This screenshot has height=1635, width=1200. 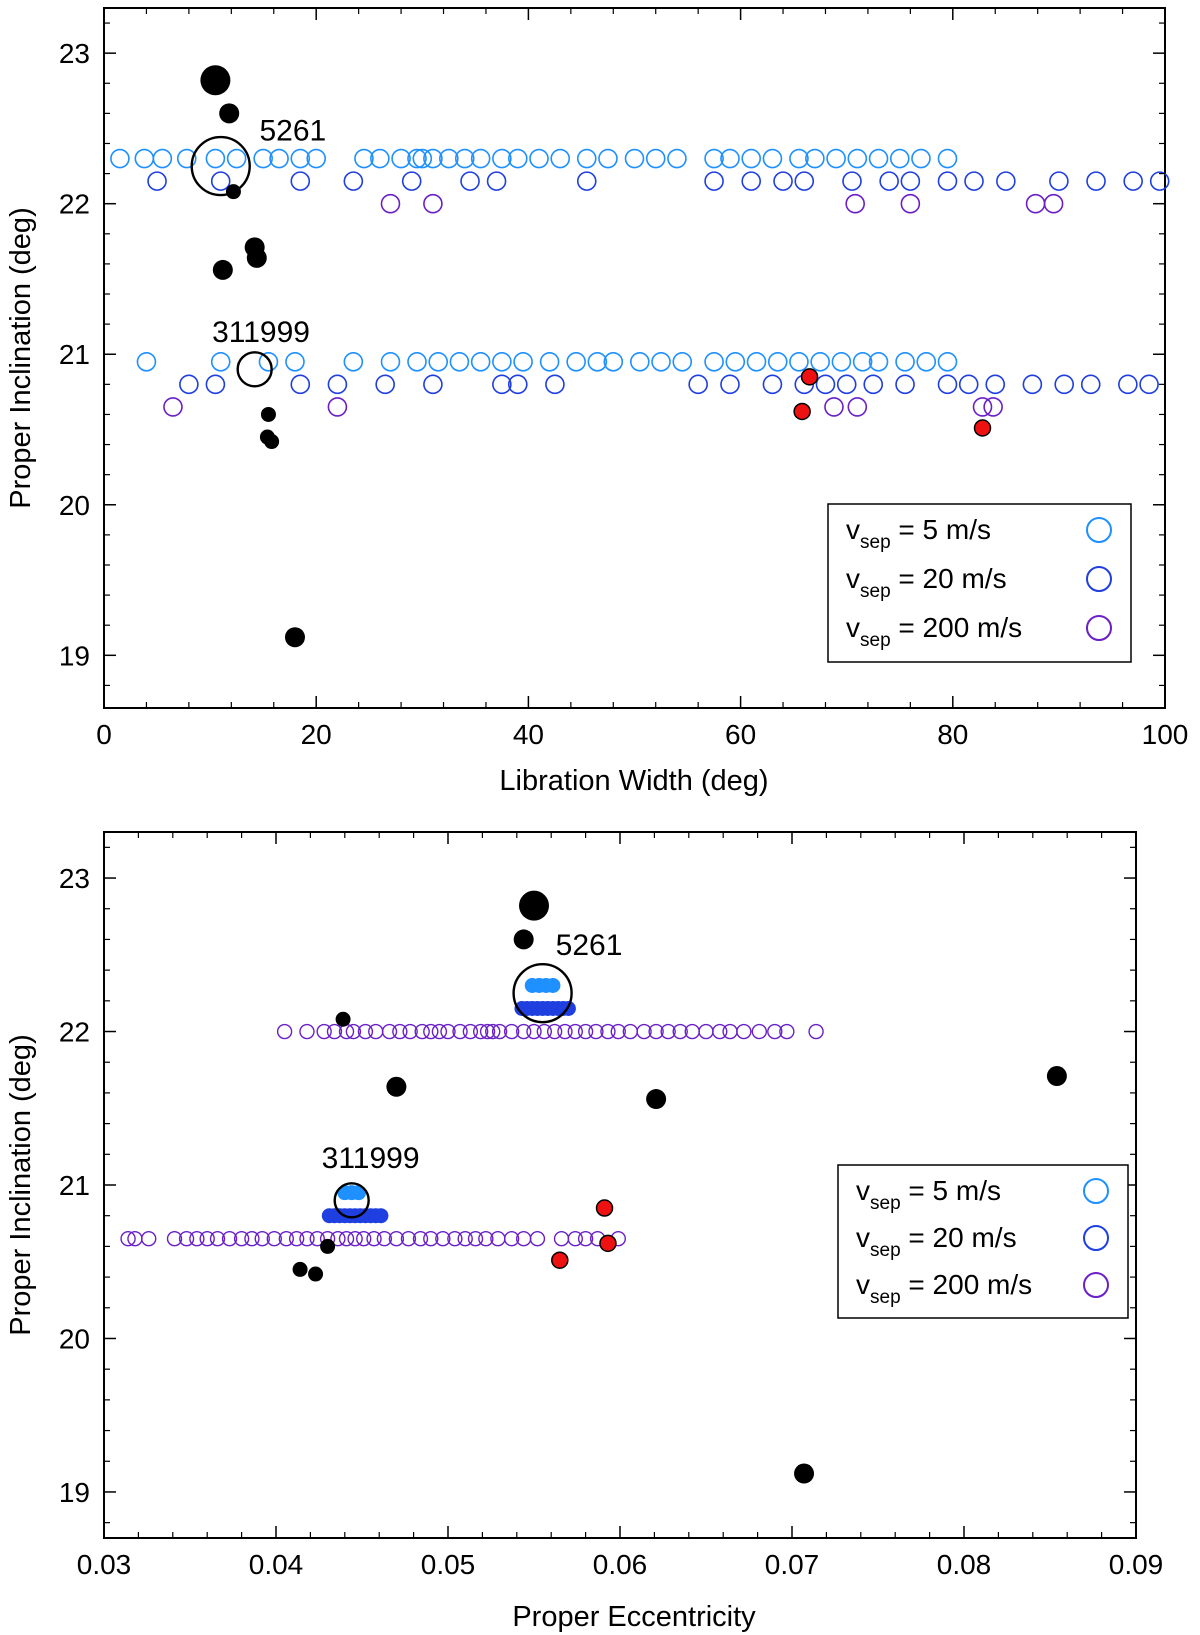 I want to click on bottom-y-tick-label: 19, so click(x=74, y=1492).